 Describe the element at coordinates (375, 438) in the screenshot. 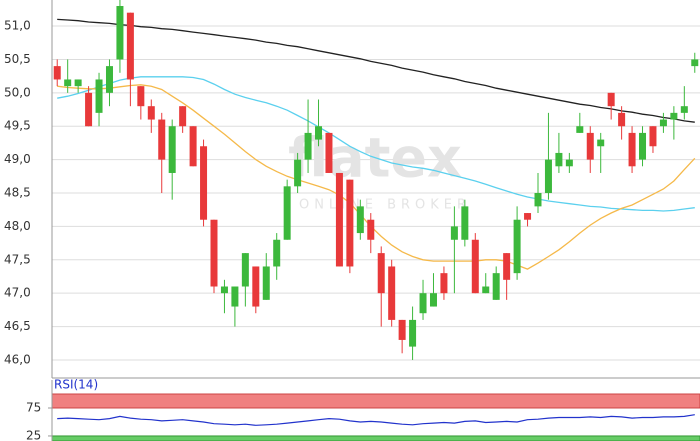

I see `oversold-zone` at that location.